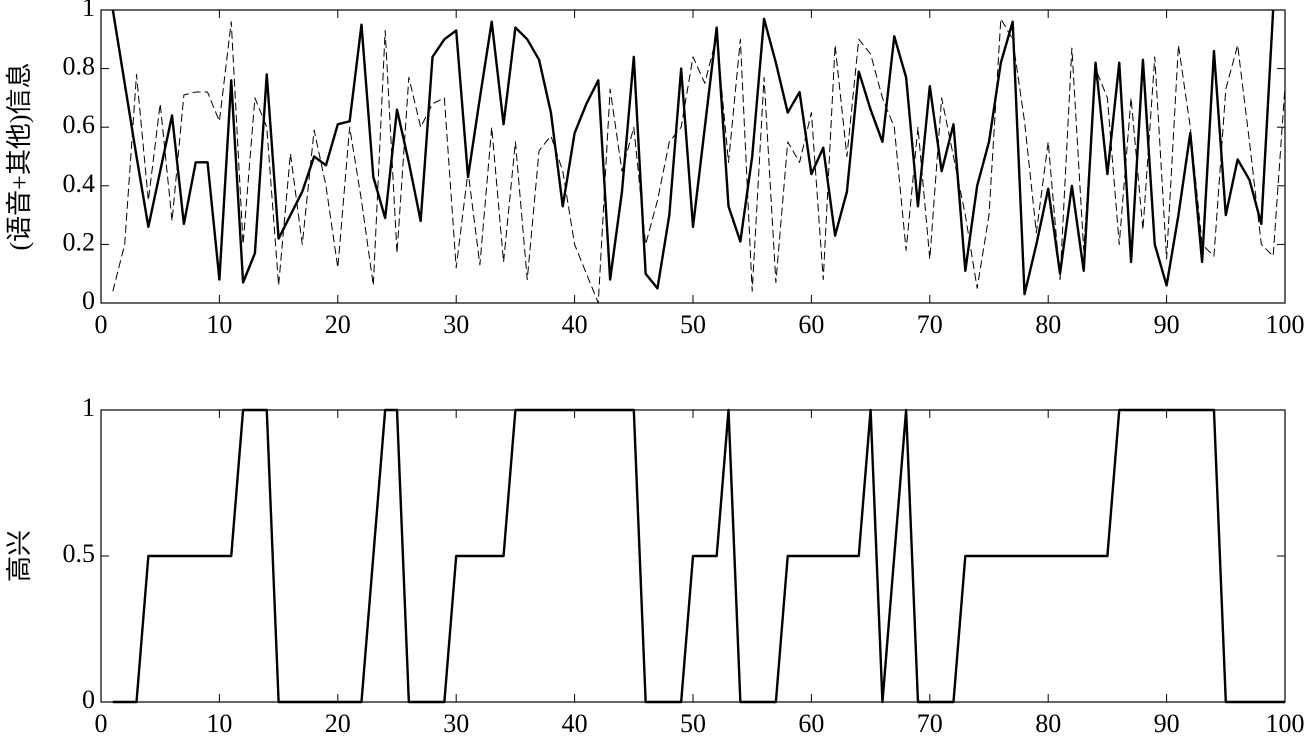 This screenshot has height=738, width=1309. Describe the element at coordinates (19, 556) in the screenshot. I see `y-axis-label: 高兴` at that location.